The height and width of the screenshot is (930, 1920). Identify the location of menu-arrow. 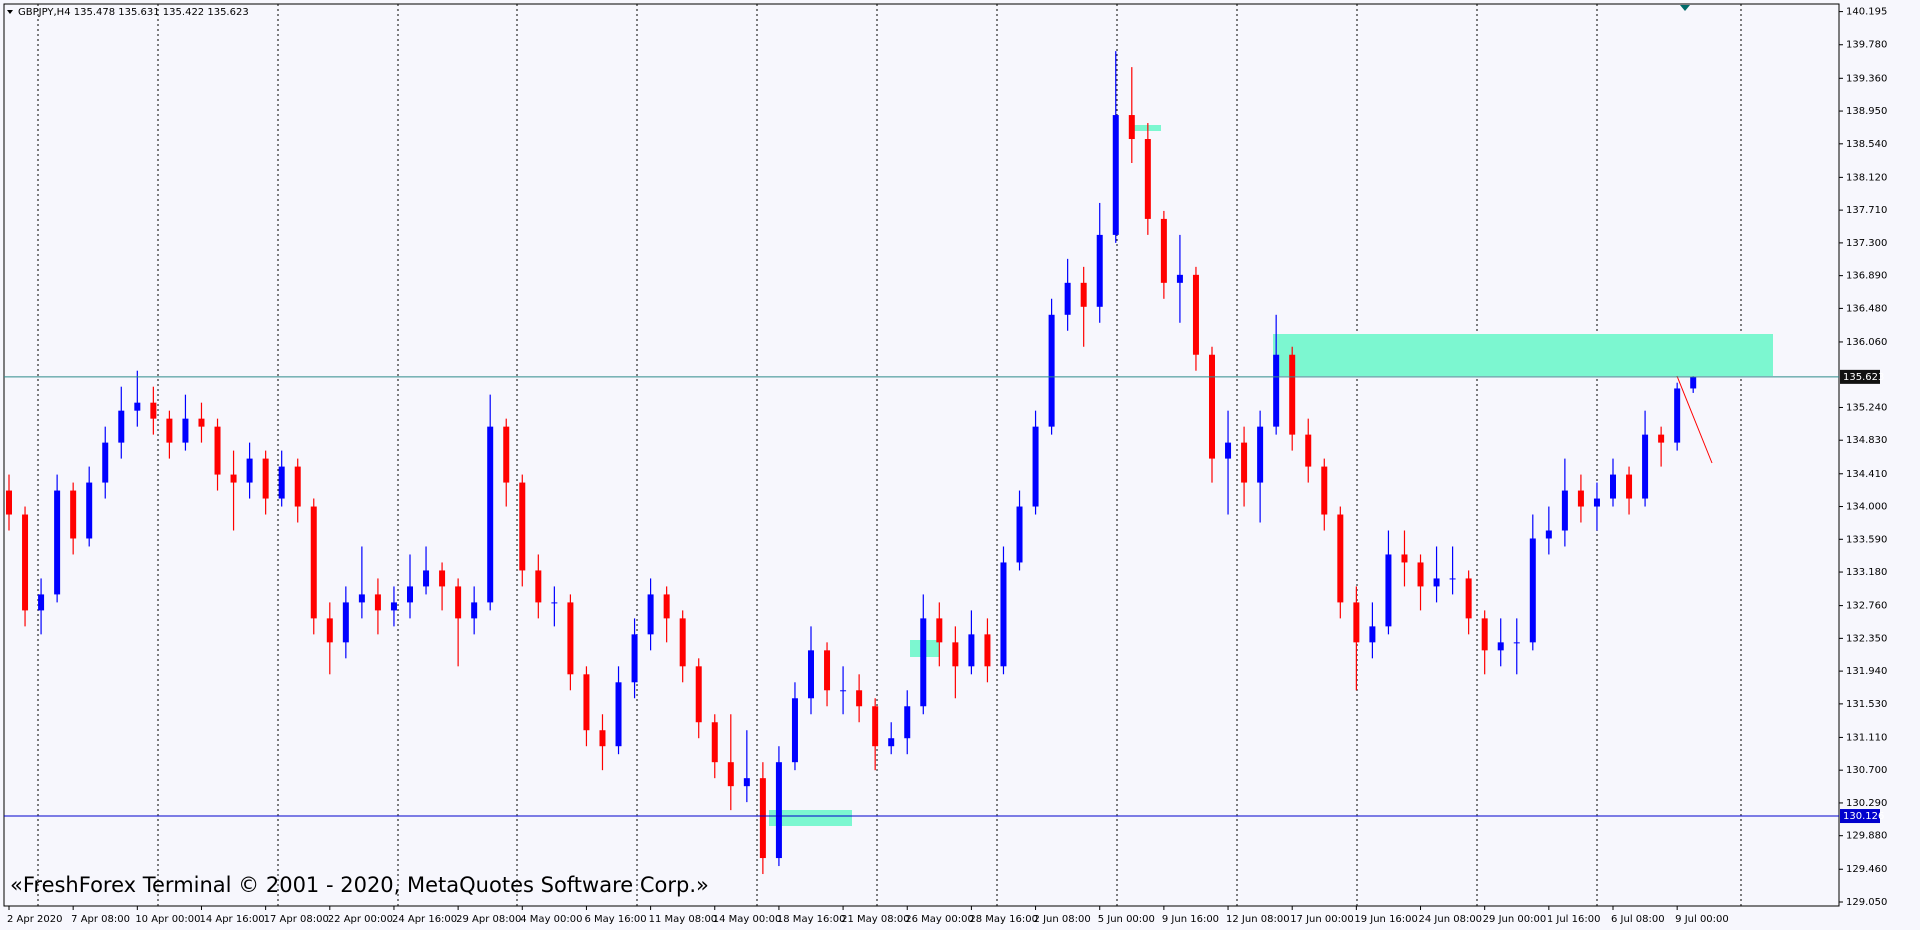
(10, 12).